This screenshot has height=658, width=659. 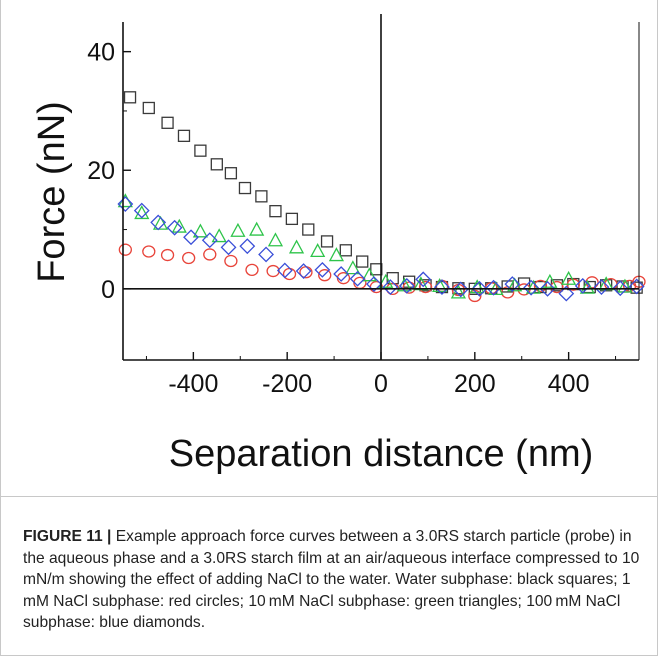 What do you see at coordinates (67, 536) in the screenshot?
I see `figure-label: FIGURE 11 |` at bounding box center [67, 536].